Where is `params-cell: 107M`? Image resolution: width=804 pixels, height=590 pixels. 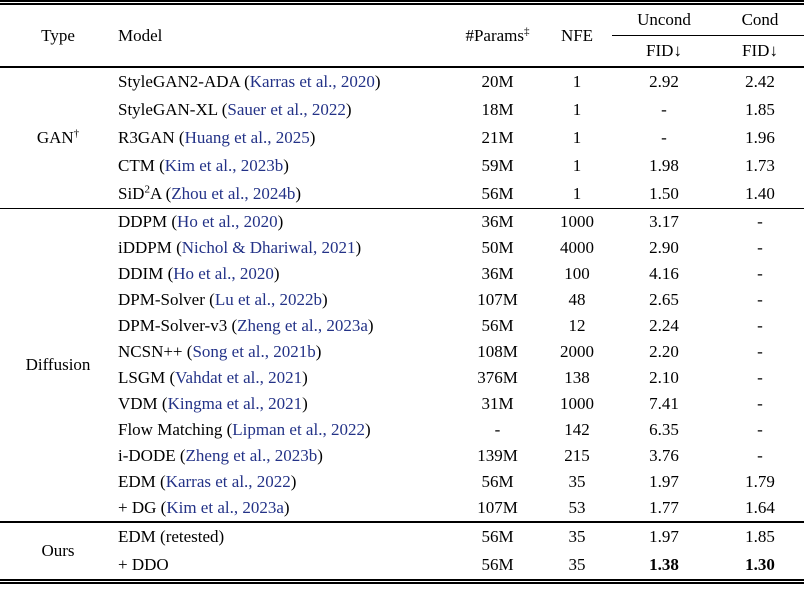 params-cell: 107M is located at coordinates (497, 508).